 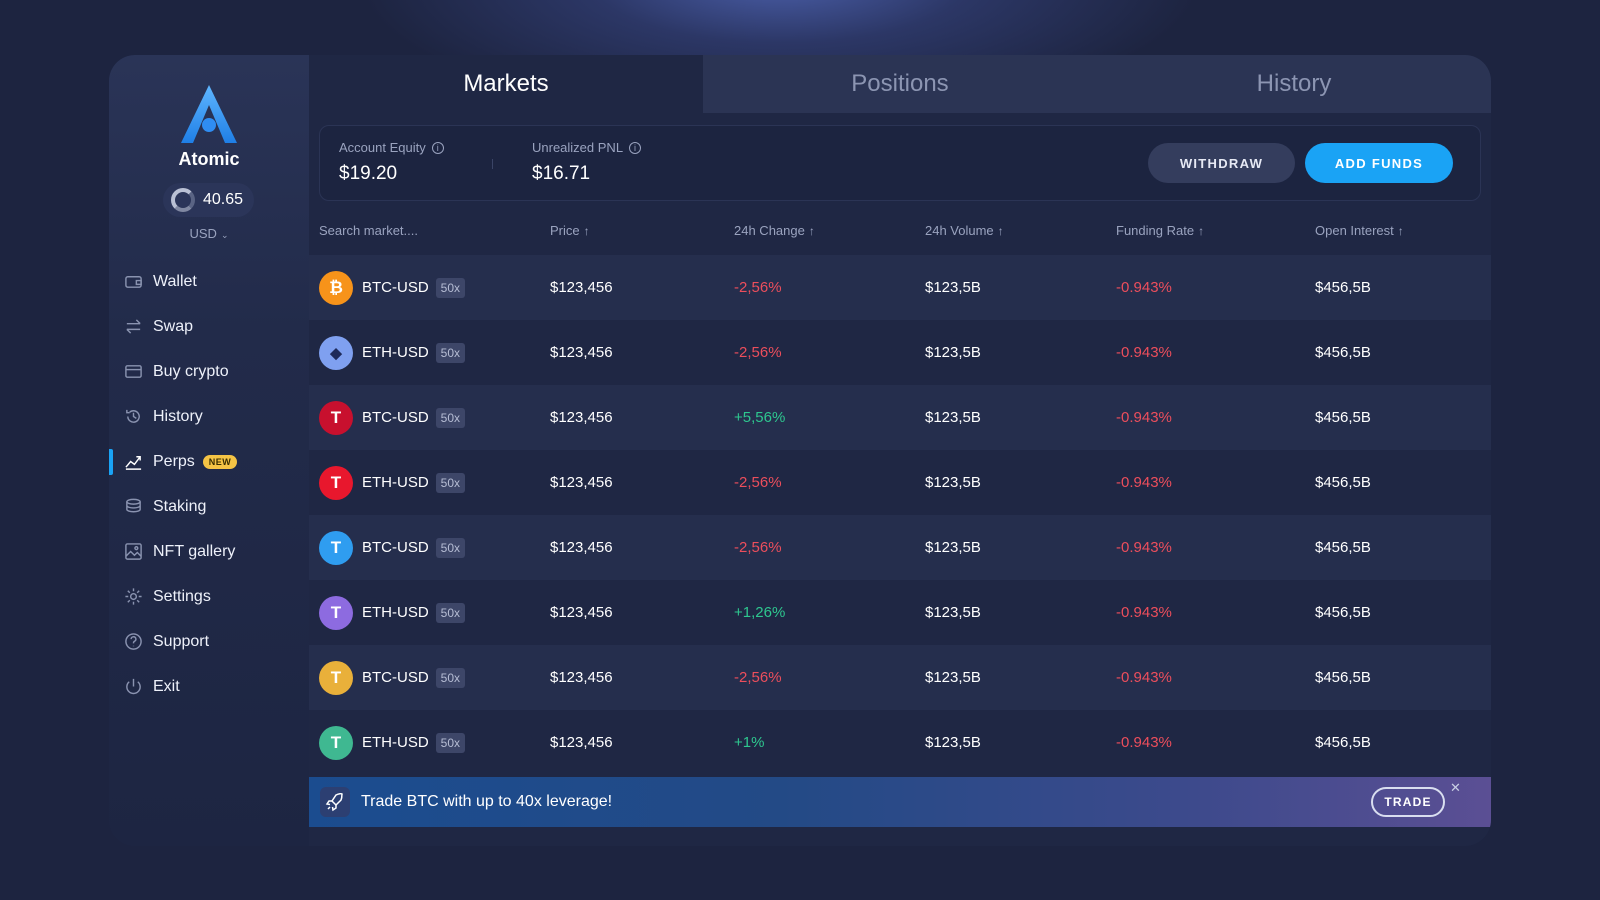 I want to click on currency-selector: USD ⌄, so click(x=209, y=233).